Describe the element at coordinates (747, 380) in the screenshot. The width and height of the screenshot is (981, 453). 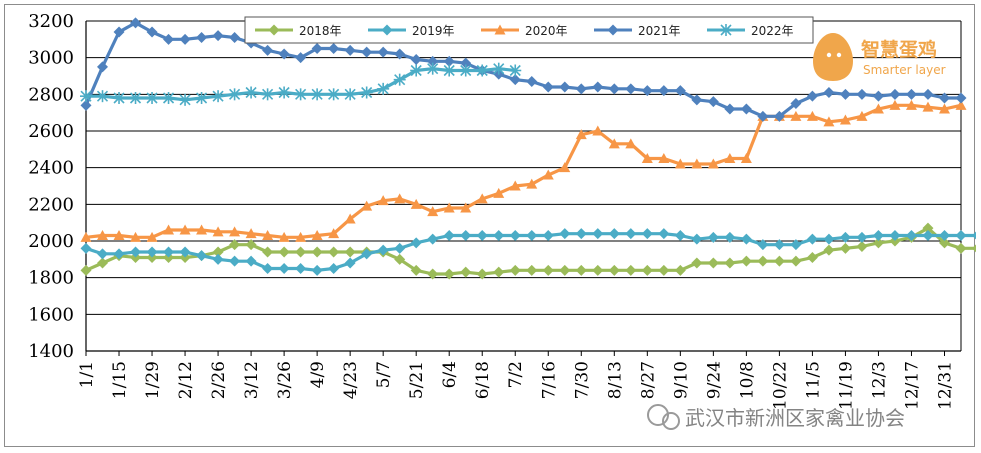
I see `x-tick-label: 10/8` at that location.